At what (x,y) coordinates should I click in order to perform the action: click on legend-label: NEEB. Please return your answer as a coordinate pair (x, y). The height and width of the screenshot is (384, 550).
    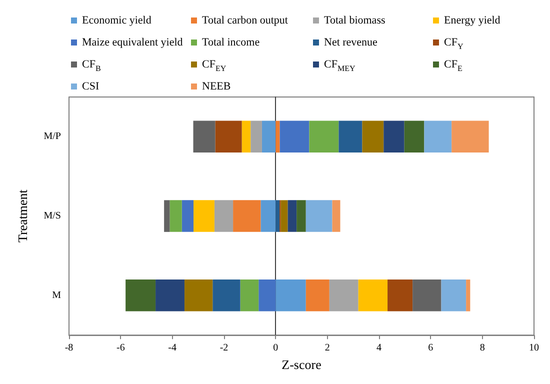
    Looking at the image, I should click on (216, 86).